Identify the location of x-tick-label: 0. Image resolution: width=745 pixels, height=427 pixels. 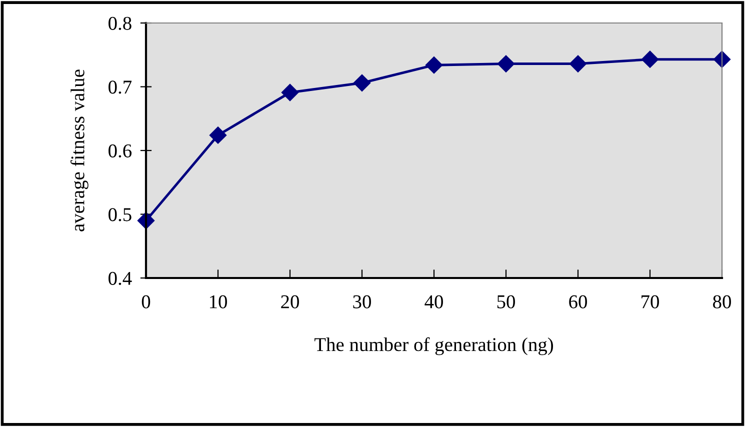
(146, 301).